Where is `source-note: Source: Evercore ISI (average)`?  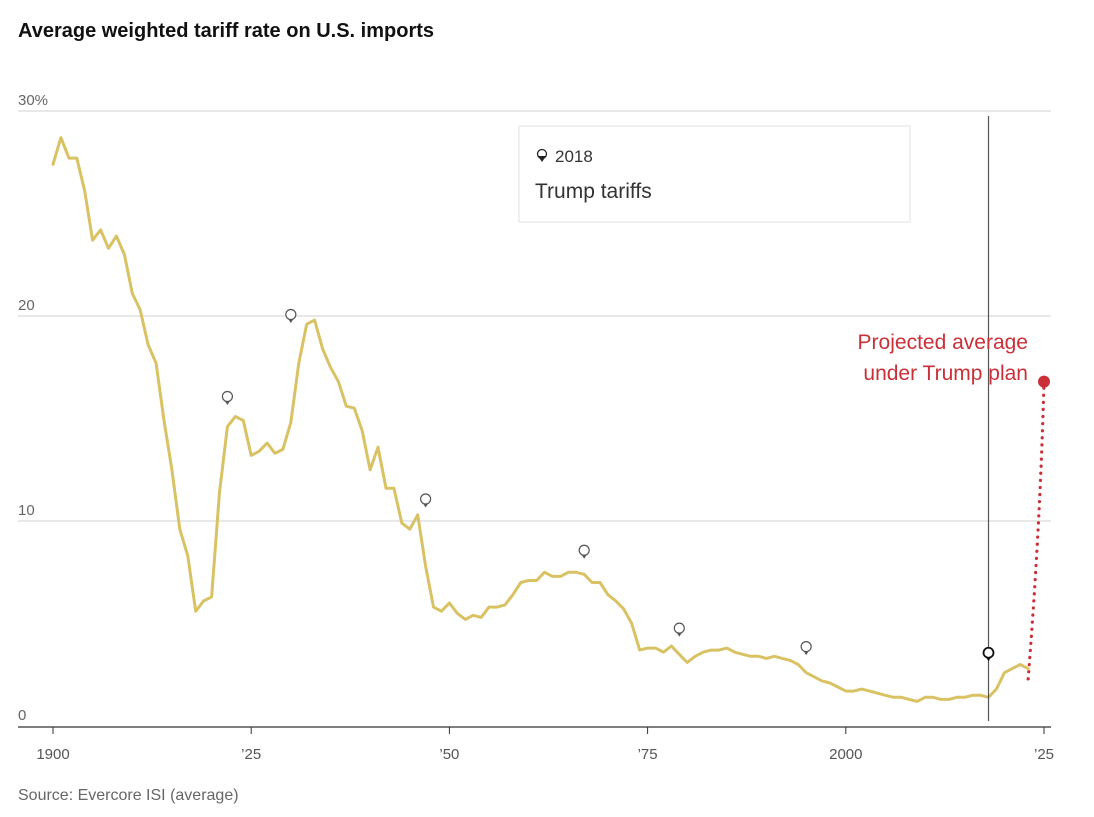 source-note: Source: Evercore ISI (average) is located at coordinates (128, 795).